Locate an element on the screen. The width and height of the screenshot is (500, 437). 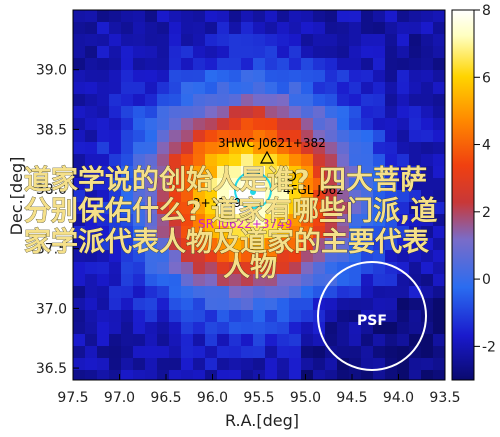
overlay-text-line: 分别保佑什么? 道家有哪些门派,道 is located at coordinates (230, 211).